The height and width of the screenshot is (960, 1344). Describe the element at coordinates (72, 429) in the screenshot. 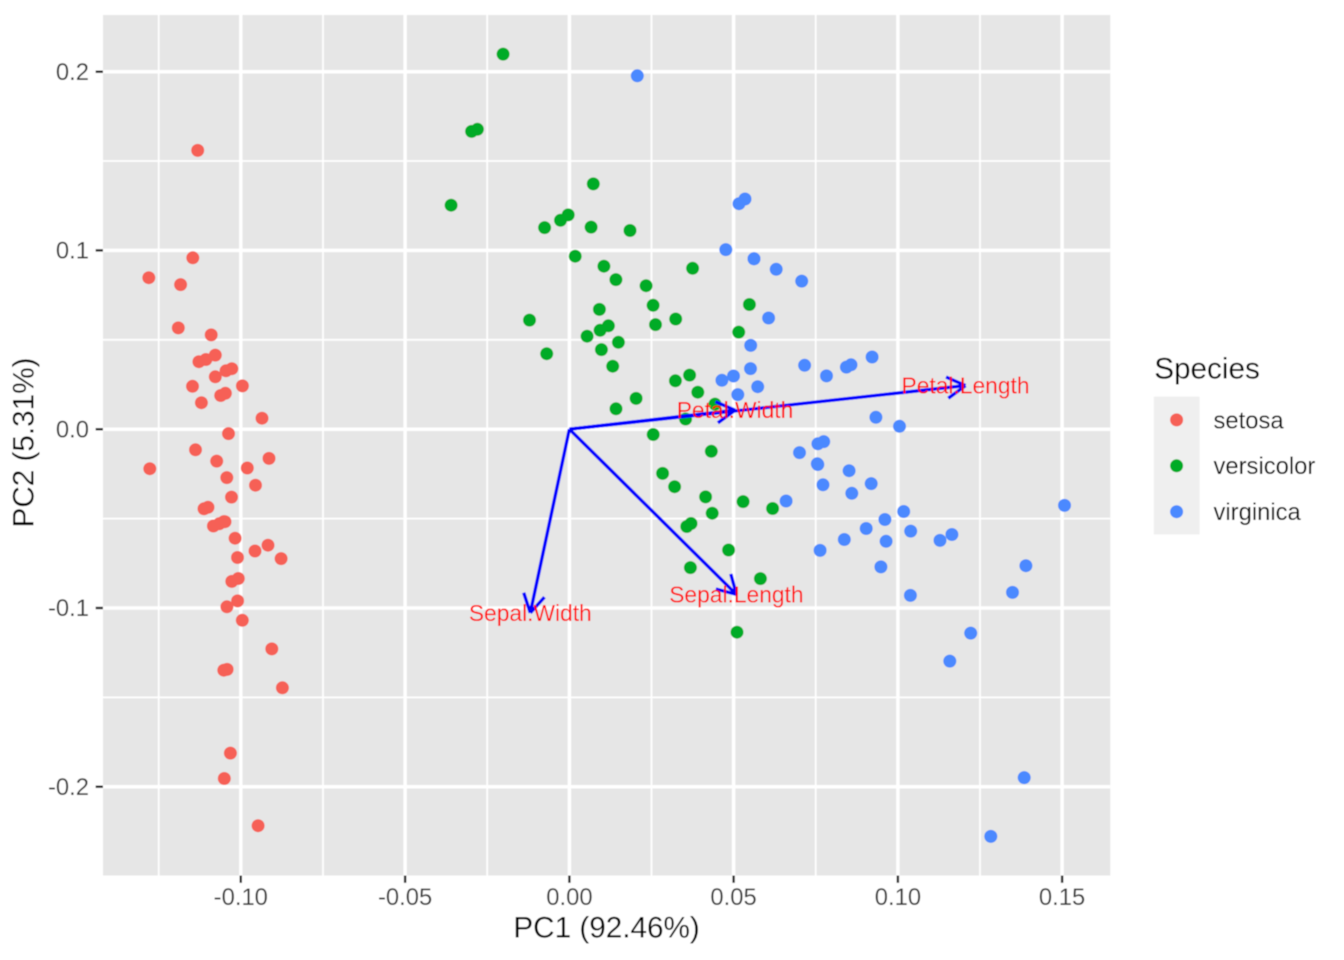

I see `svg-text: 0.0` at that location.